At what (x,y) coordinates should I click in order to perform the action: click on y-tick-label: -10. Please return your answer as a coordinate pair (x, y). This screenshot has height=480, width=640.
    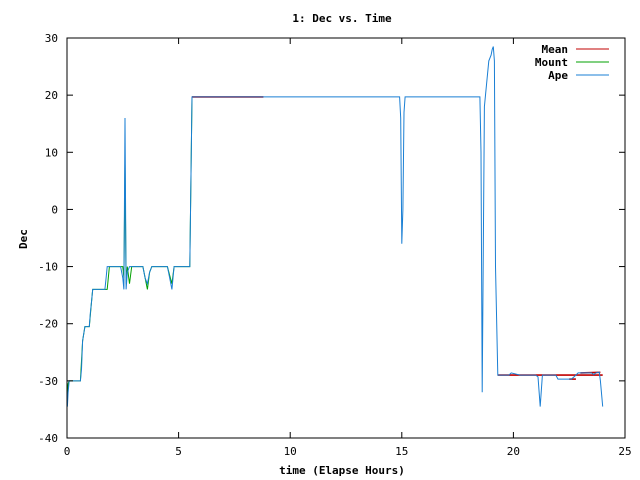
    Looking at the image, I should click on (48, 267).